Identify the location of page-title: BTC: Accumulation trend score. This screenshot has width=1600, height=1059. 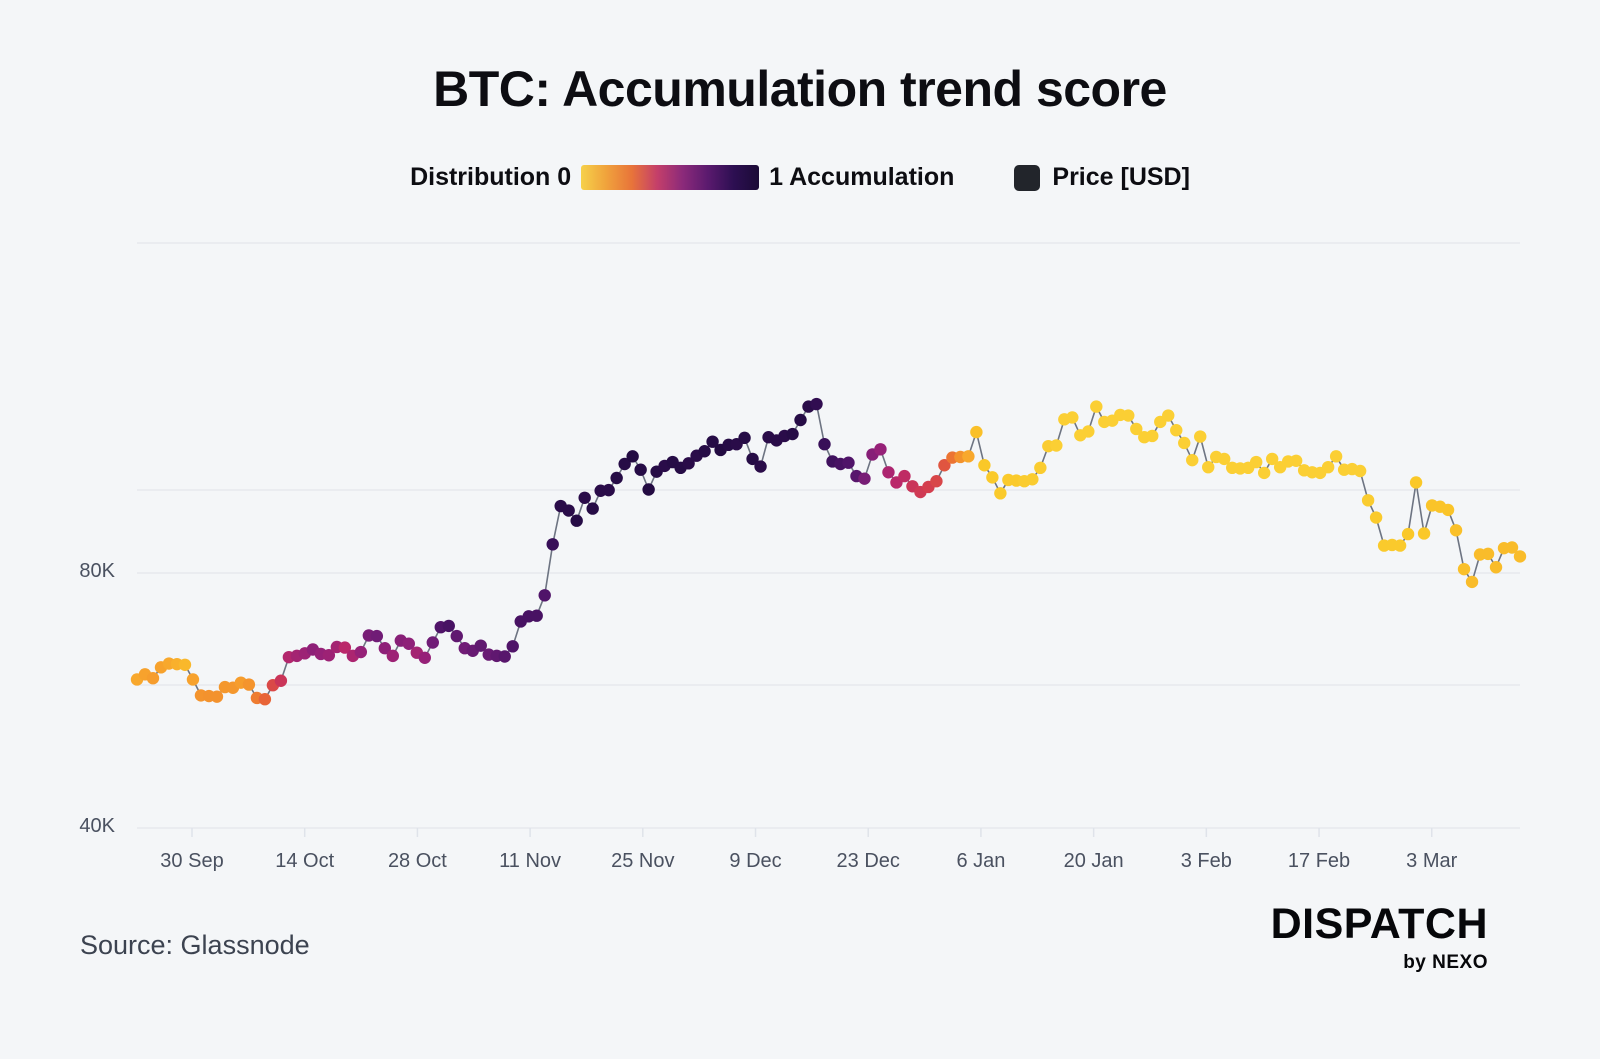
(800, 89).